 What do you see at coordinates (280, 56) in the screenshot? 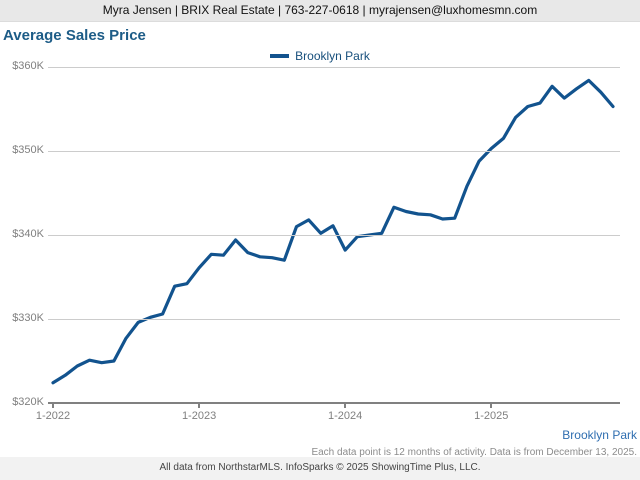
I see `legend-line-swatch` at bounding box center [280, 56].